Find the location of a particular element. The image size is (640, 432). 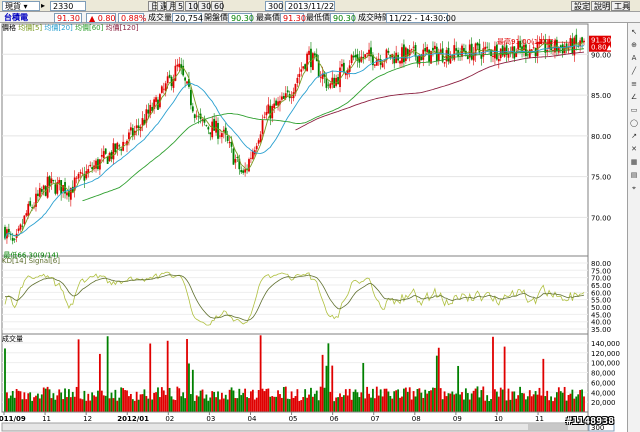

date-input: 2013/11/22 is located at coordinates (310, 6).